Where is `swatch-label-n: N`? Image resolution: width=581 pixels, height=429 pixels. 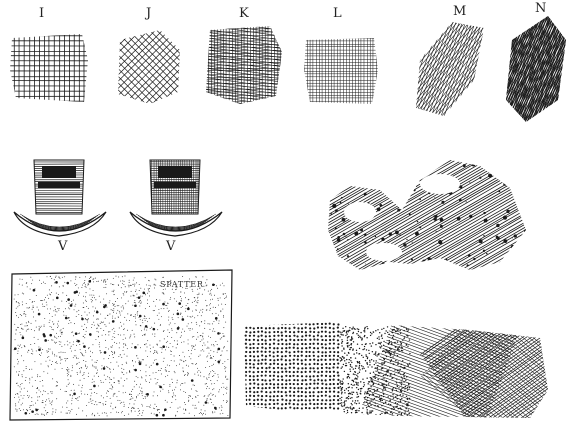
swatch-label-n: N is located at coordinates (541, 8).